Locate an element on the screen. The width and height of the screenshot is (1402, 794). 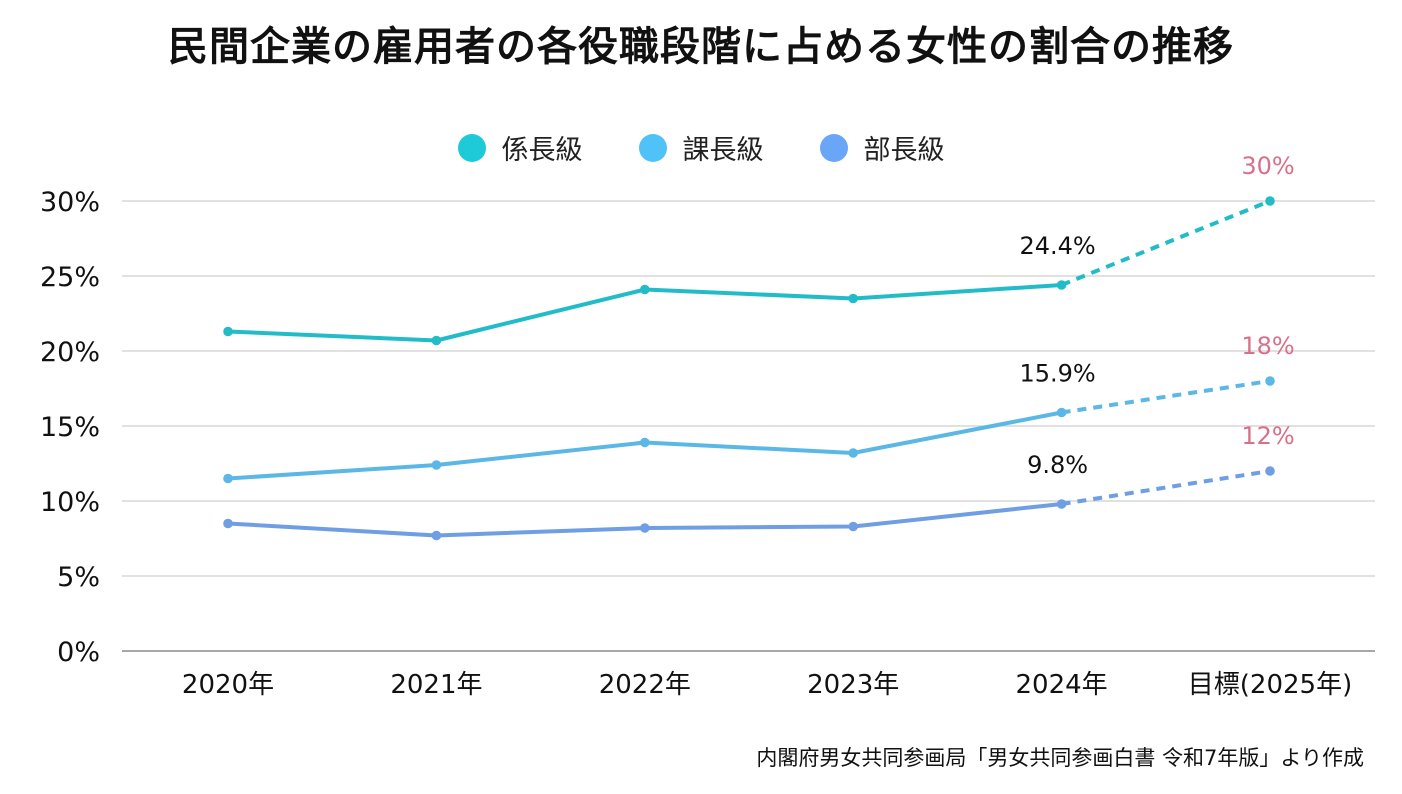
x-tick-label: 2023年 is located at coordinates (853, 685).